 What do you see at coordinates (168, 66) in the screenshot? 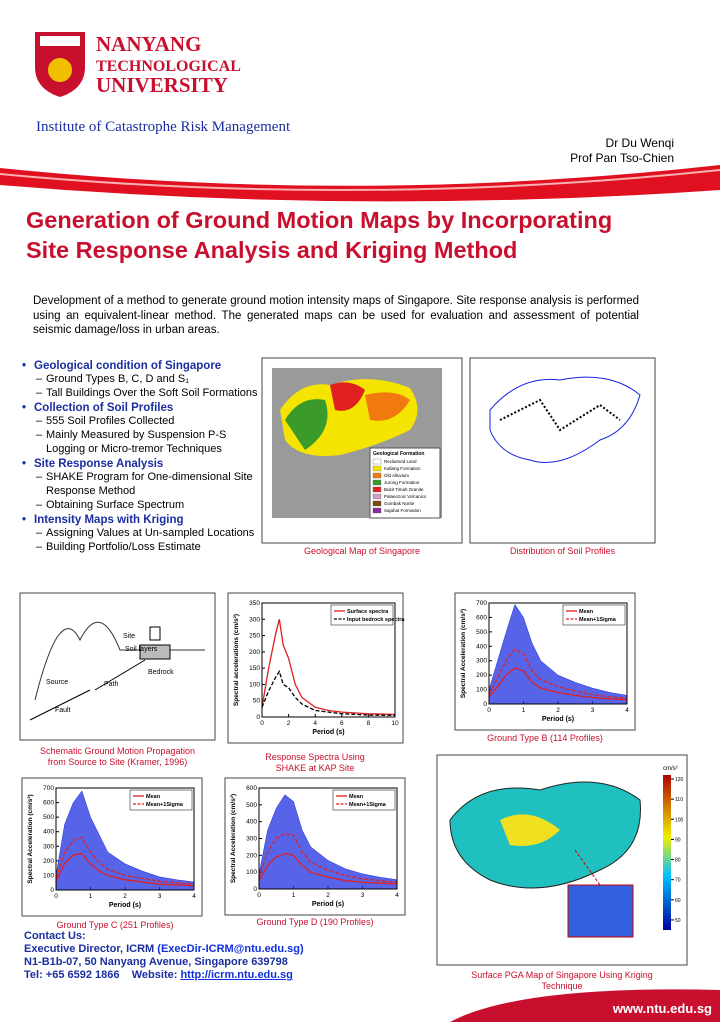
I see `university-line: TECHNOLOGICAL` at bounding box center [168, 66].